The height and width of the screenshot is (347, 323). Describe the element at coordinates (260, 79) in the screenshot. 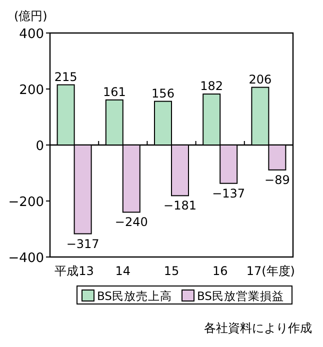

I see `data-label: 206` at that location.